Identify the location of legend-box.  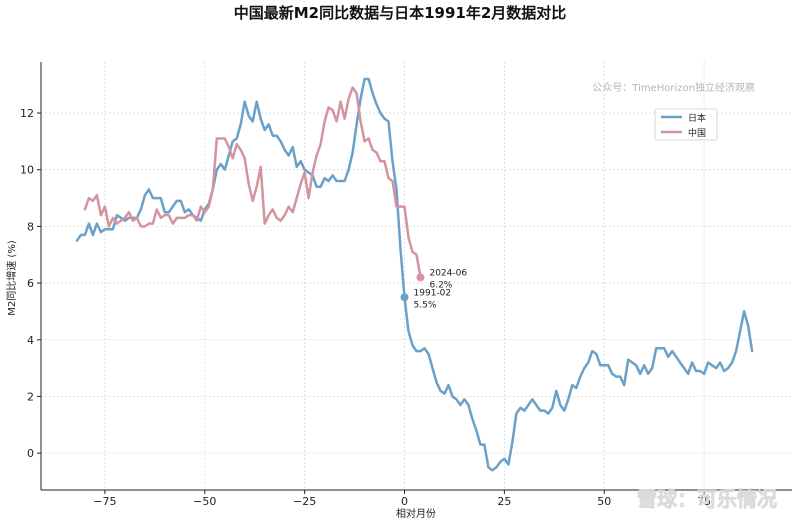
(686, 124).